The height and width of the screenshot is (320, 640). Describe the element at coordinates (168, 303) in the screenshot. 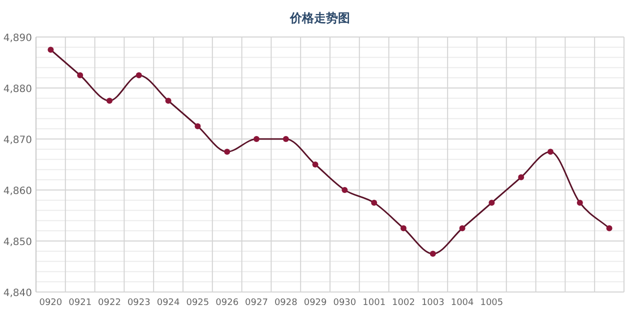

I see `x-tick-label: 0924` at that location.